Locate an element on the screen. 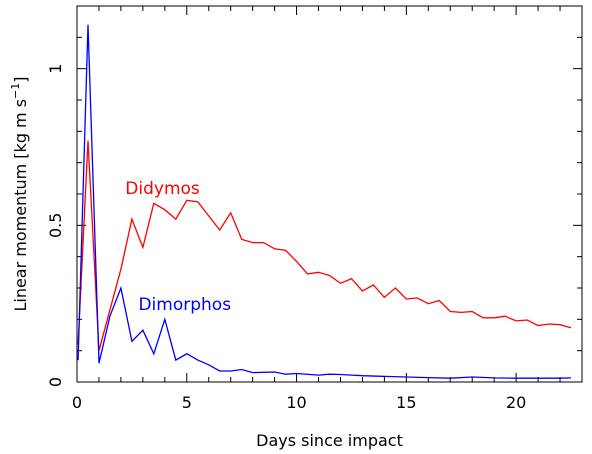  y-axis-label-superscript: −1 is located at coordinates (15, 91).